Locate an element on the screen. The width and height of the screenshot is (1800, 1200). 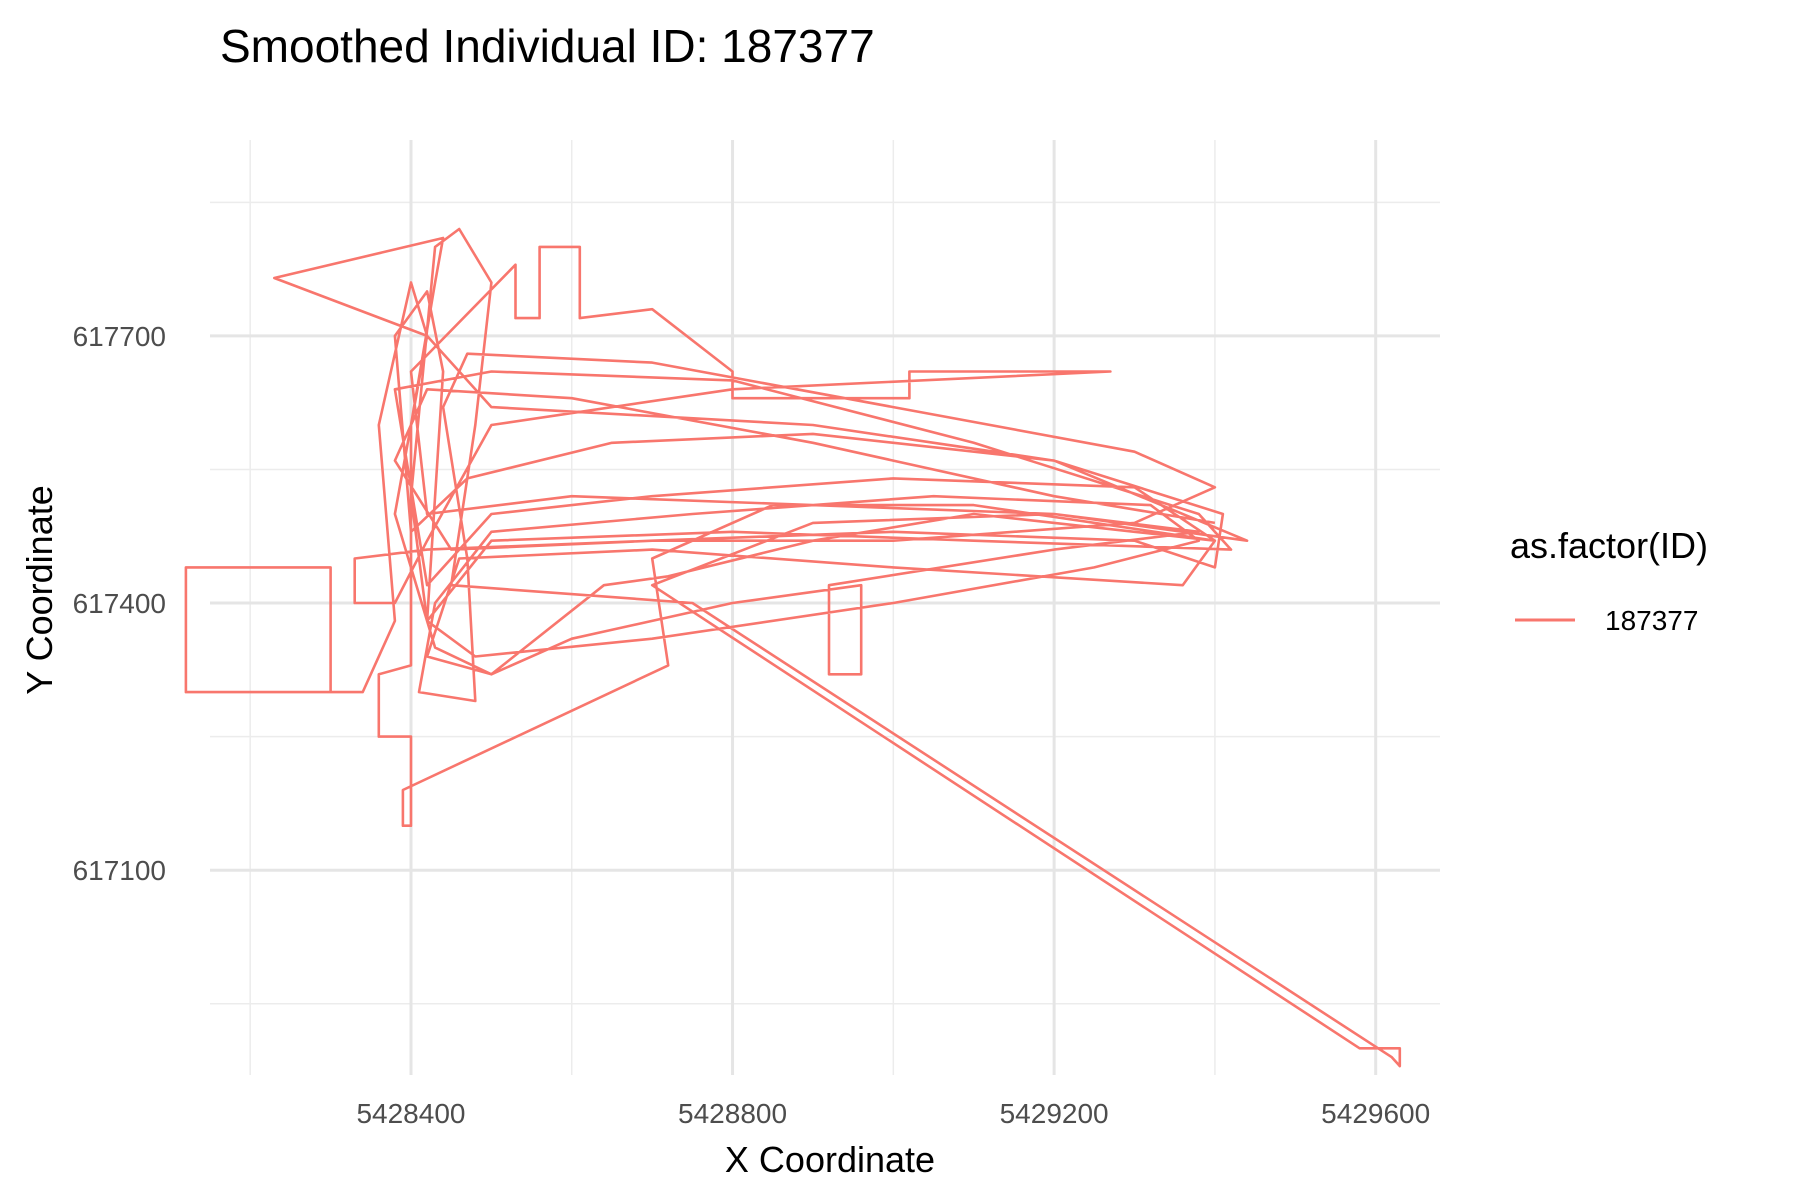
x-axis-title: X Coordinate is located at coordinates (830, 1159).